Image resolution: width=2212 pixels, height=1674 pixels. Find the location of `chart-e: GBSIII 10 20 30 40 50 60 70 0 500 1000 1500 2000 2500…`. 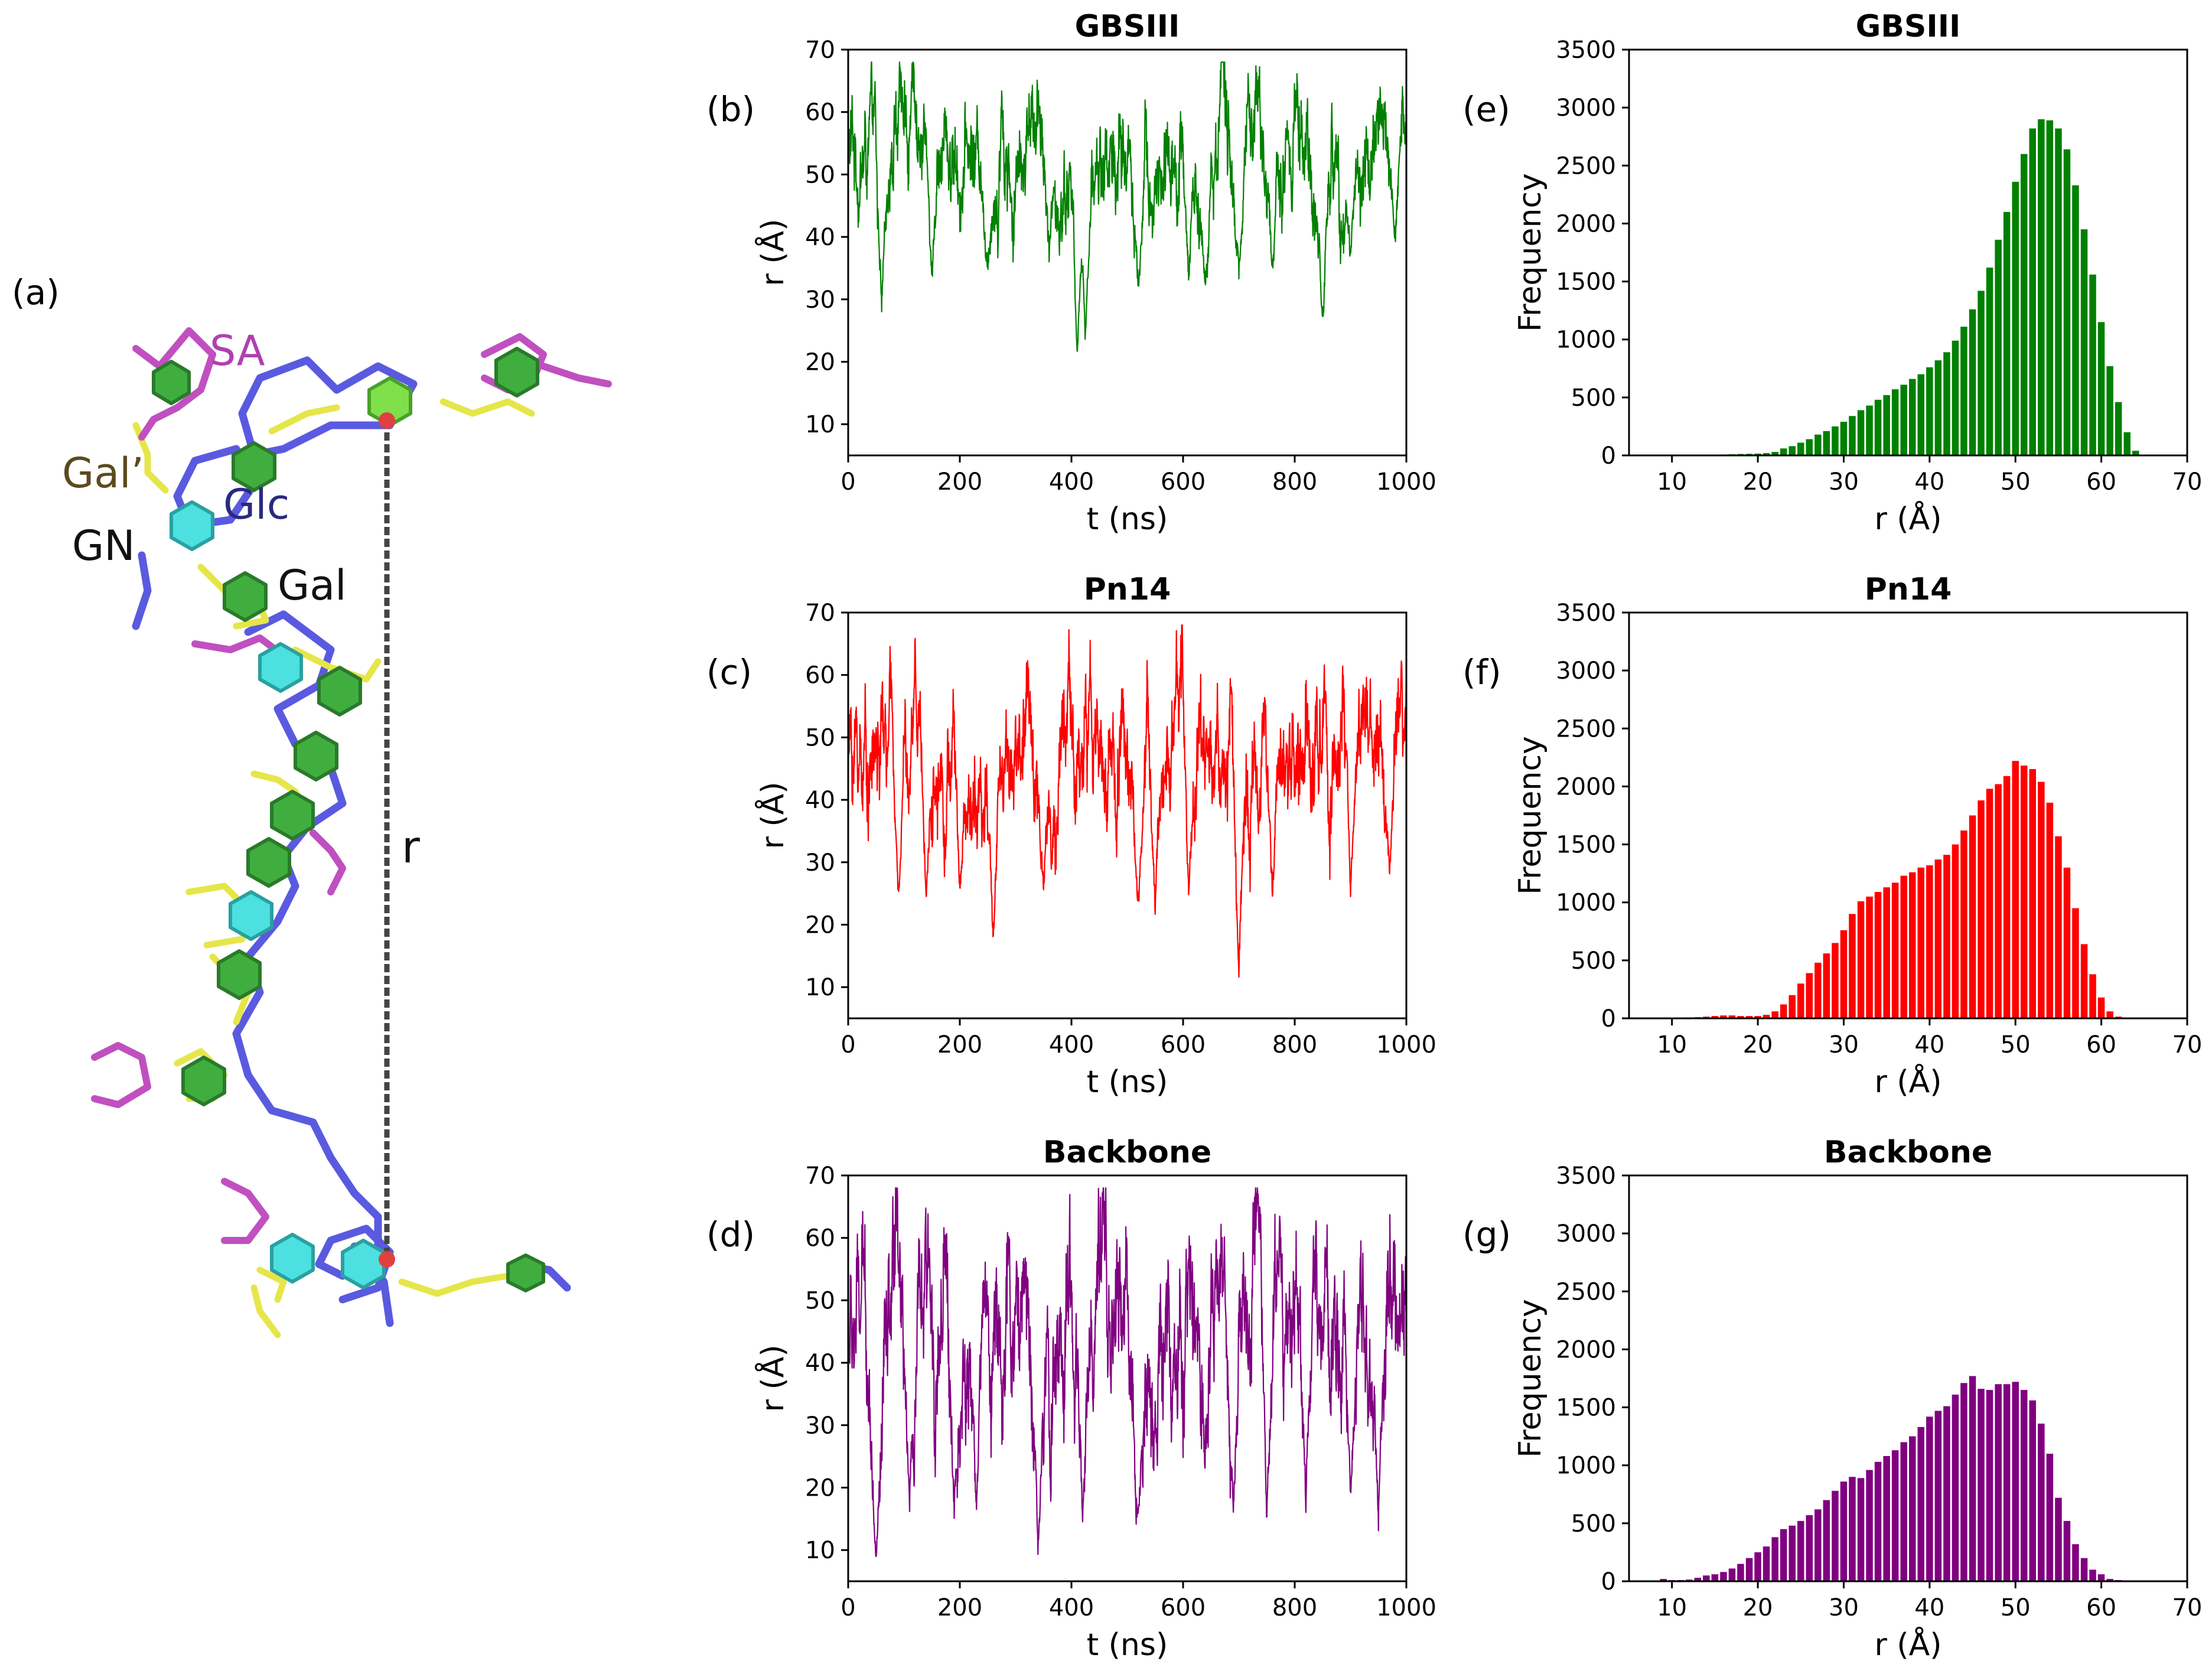

chart-e: GBSIII 10 20 30 40 50 60 70 0 500 1000 1500 2000 2500… is located at coordinates (1857, 273).